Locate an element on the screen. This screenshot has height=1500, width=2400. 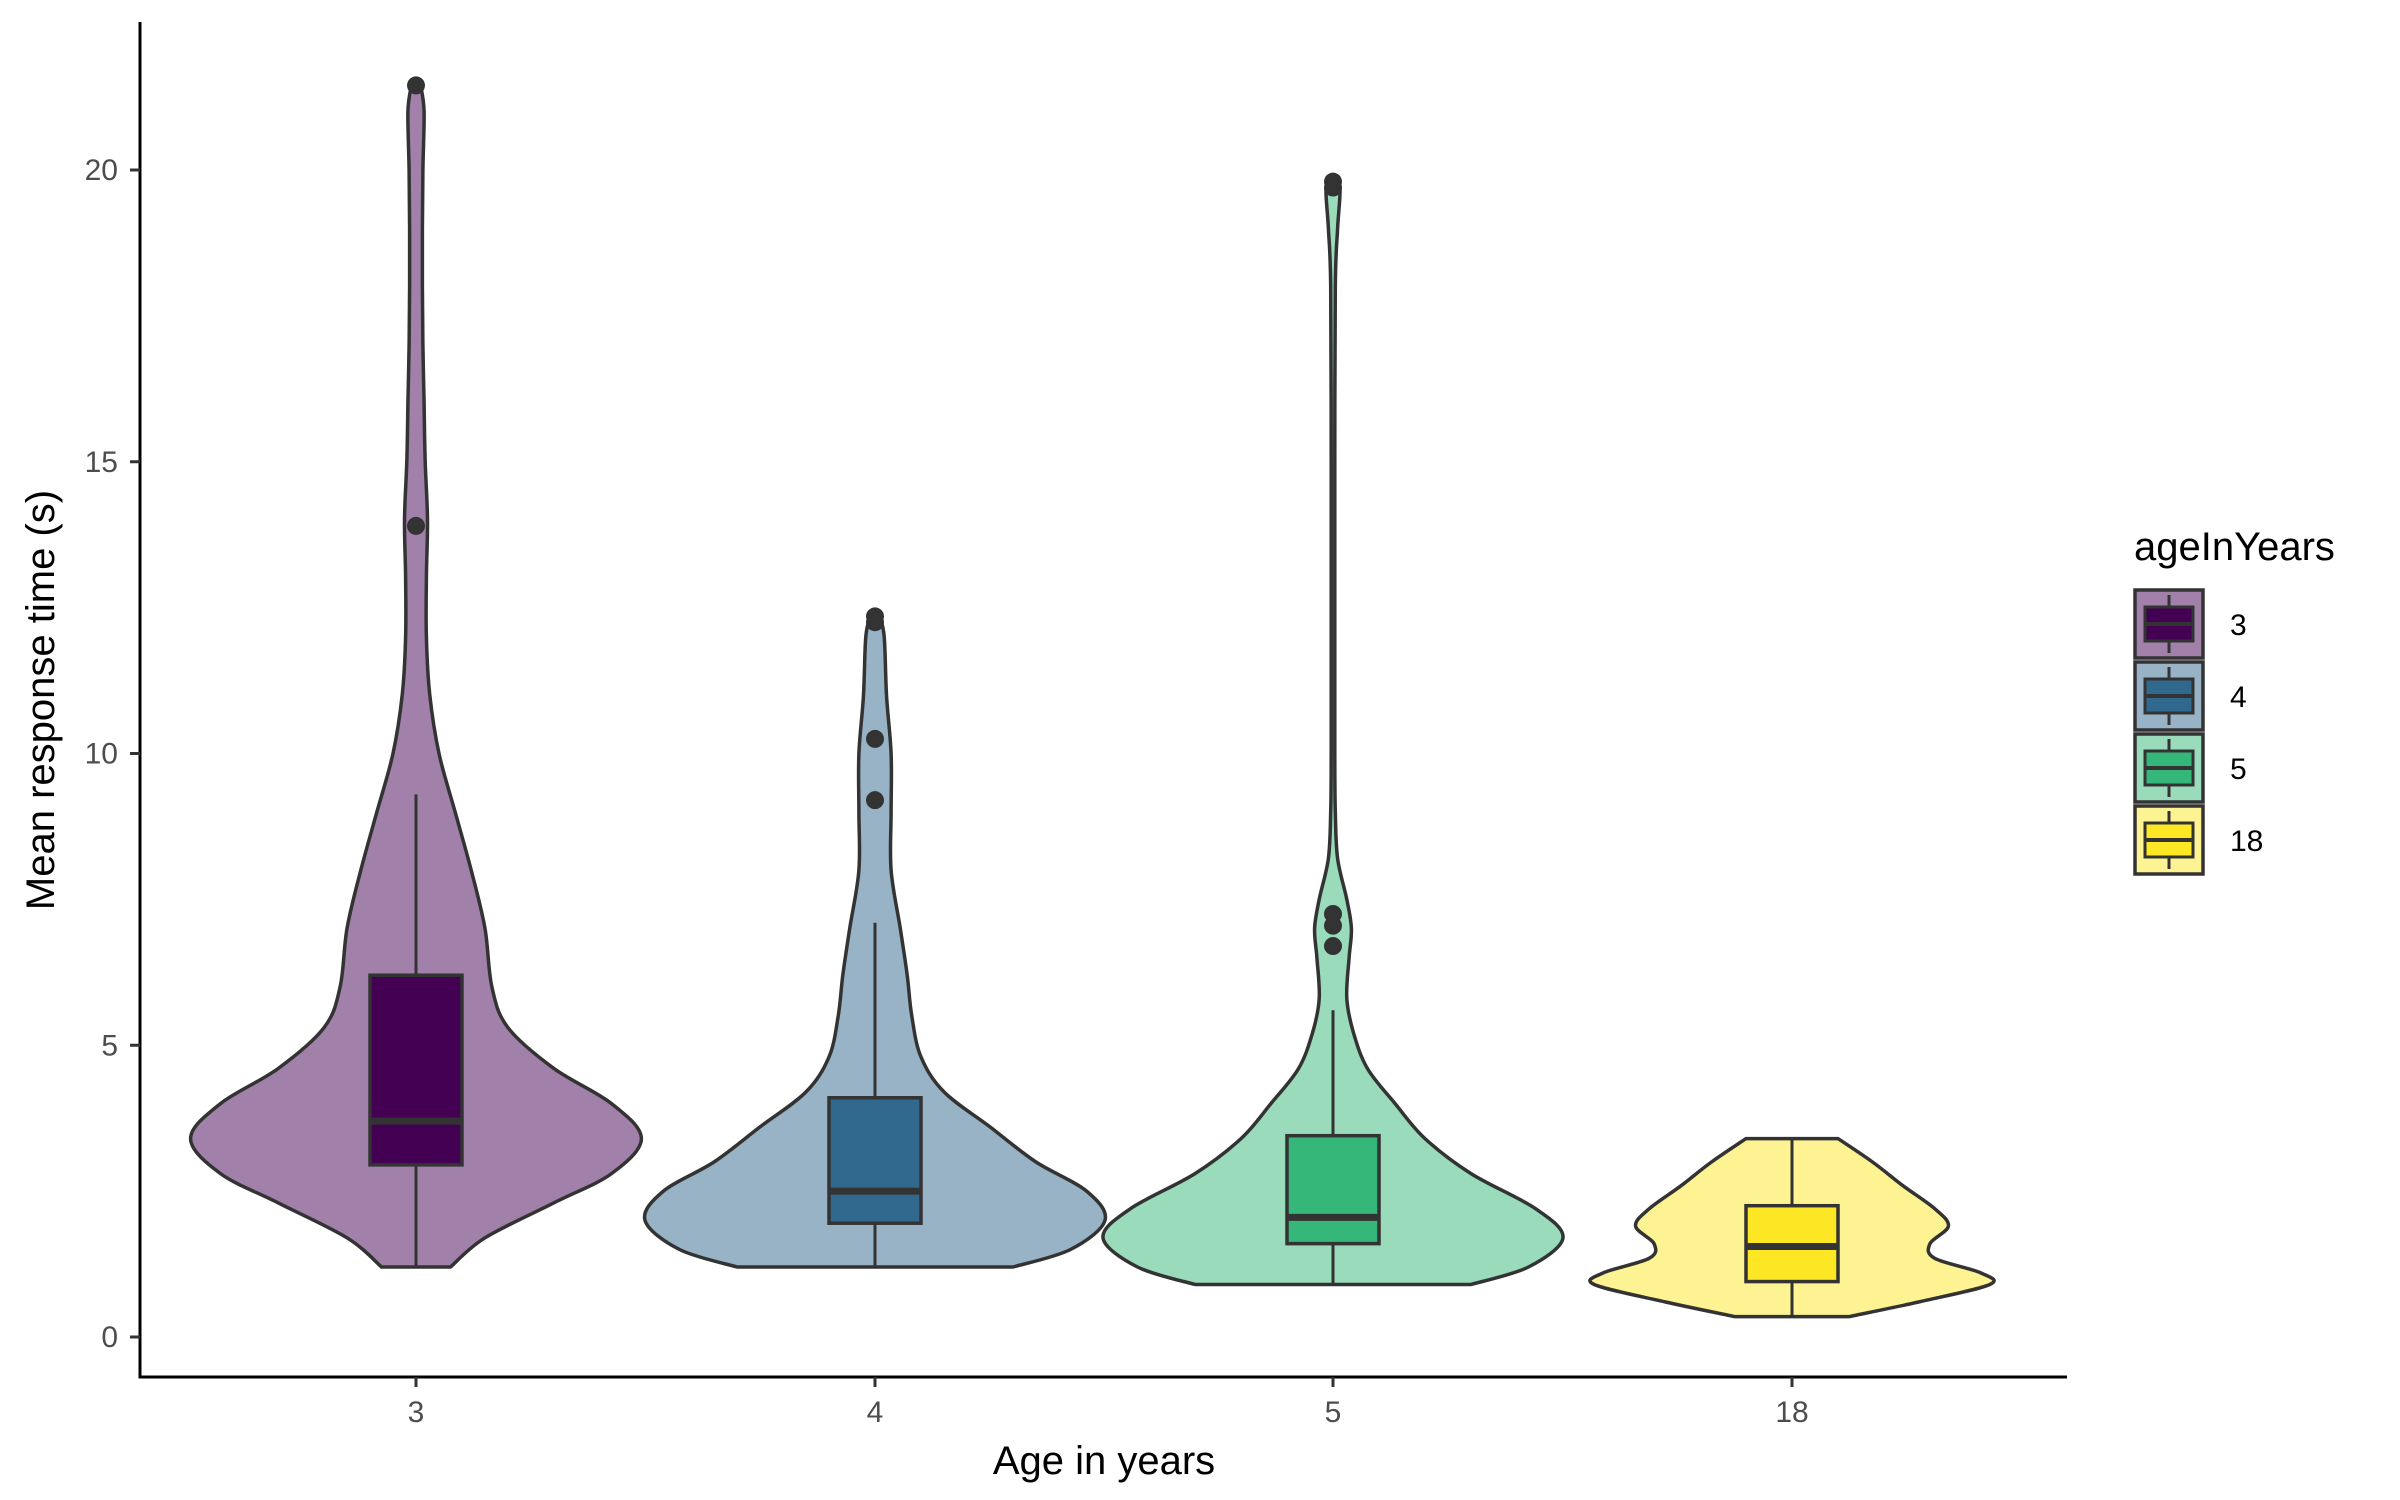
legend-key-18: 18 is located at coordinates (2198, 840).